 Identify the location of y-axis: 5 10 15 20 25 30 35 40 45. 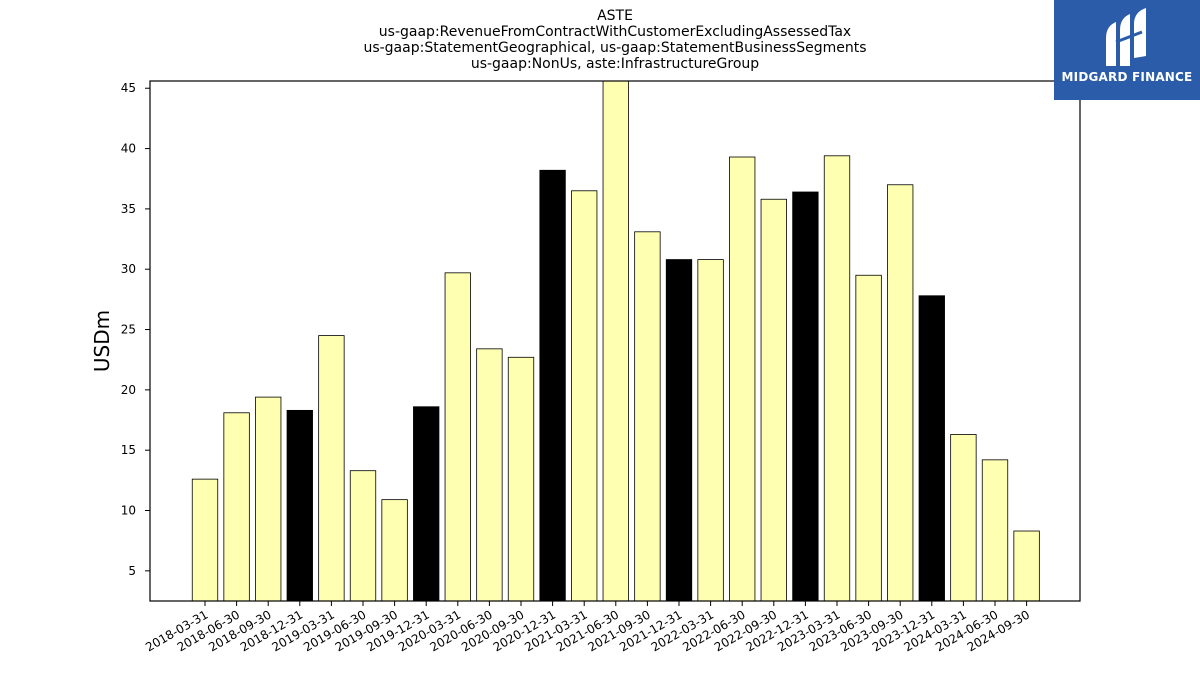
(135, 329).